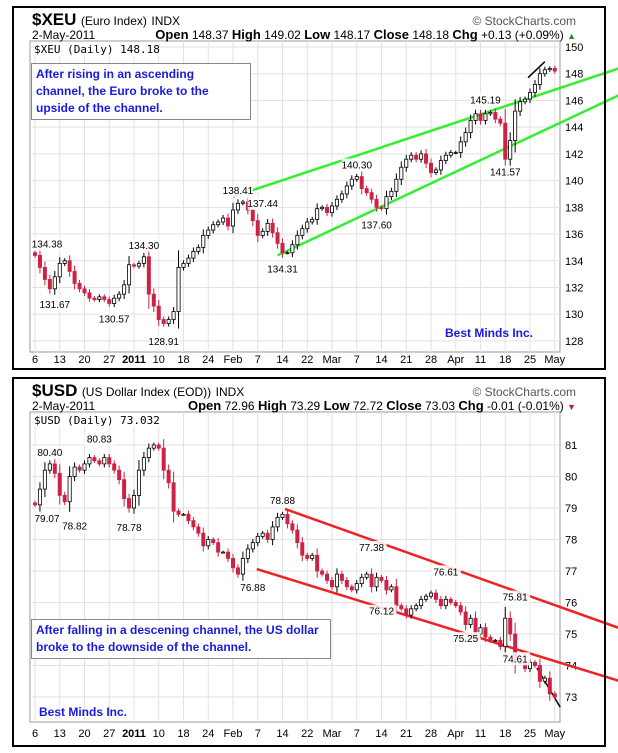 Image resolution: width=618 pixels, height=753 pixels. Describe the element at coordinates (35, 734) in the screenshot. I see `x-tick-label: 6` at that location.